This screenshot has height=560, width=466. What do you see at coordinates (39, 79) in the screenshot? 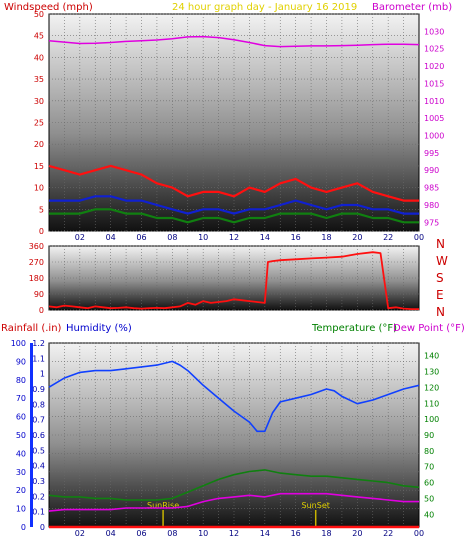
I see `windspeed-tick-label: 35` at bounding box center [39, 79].